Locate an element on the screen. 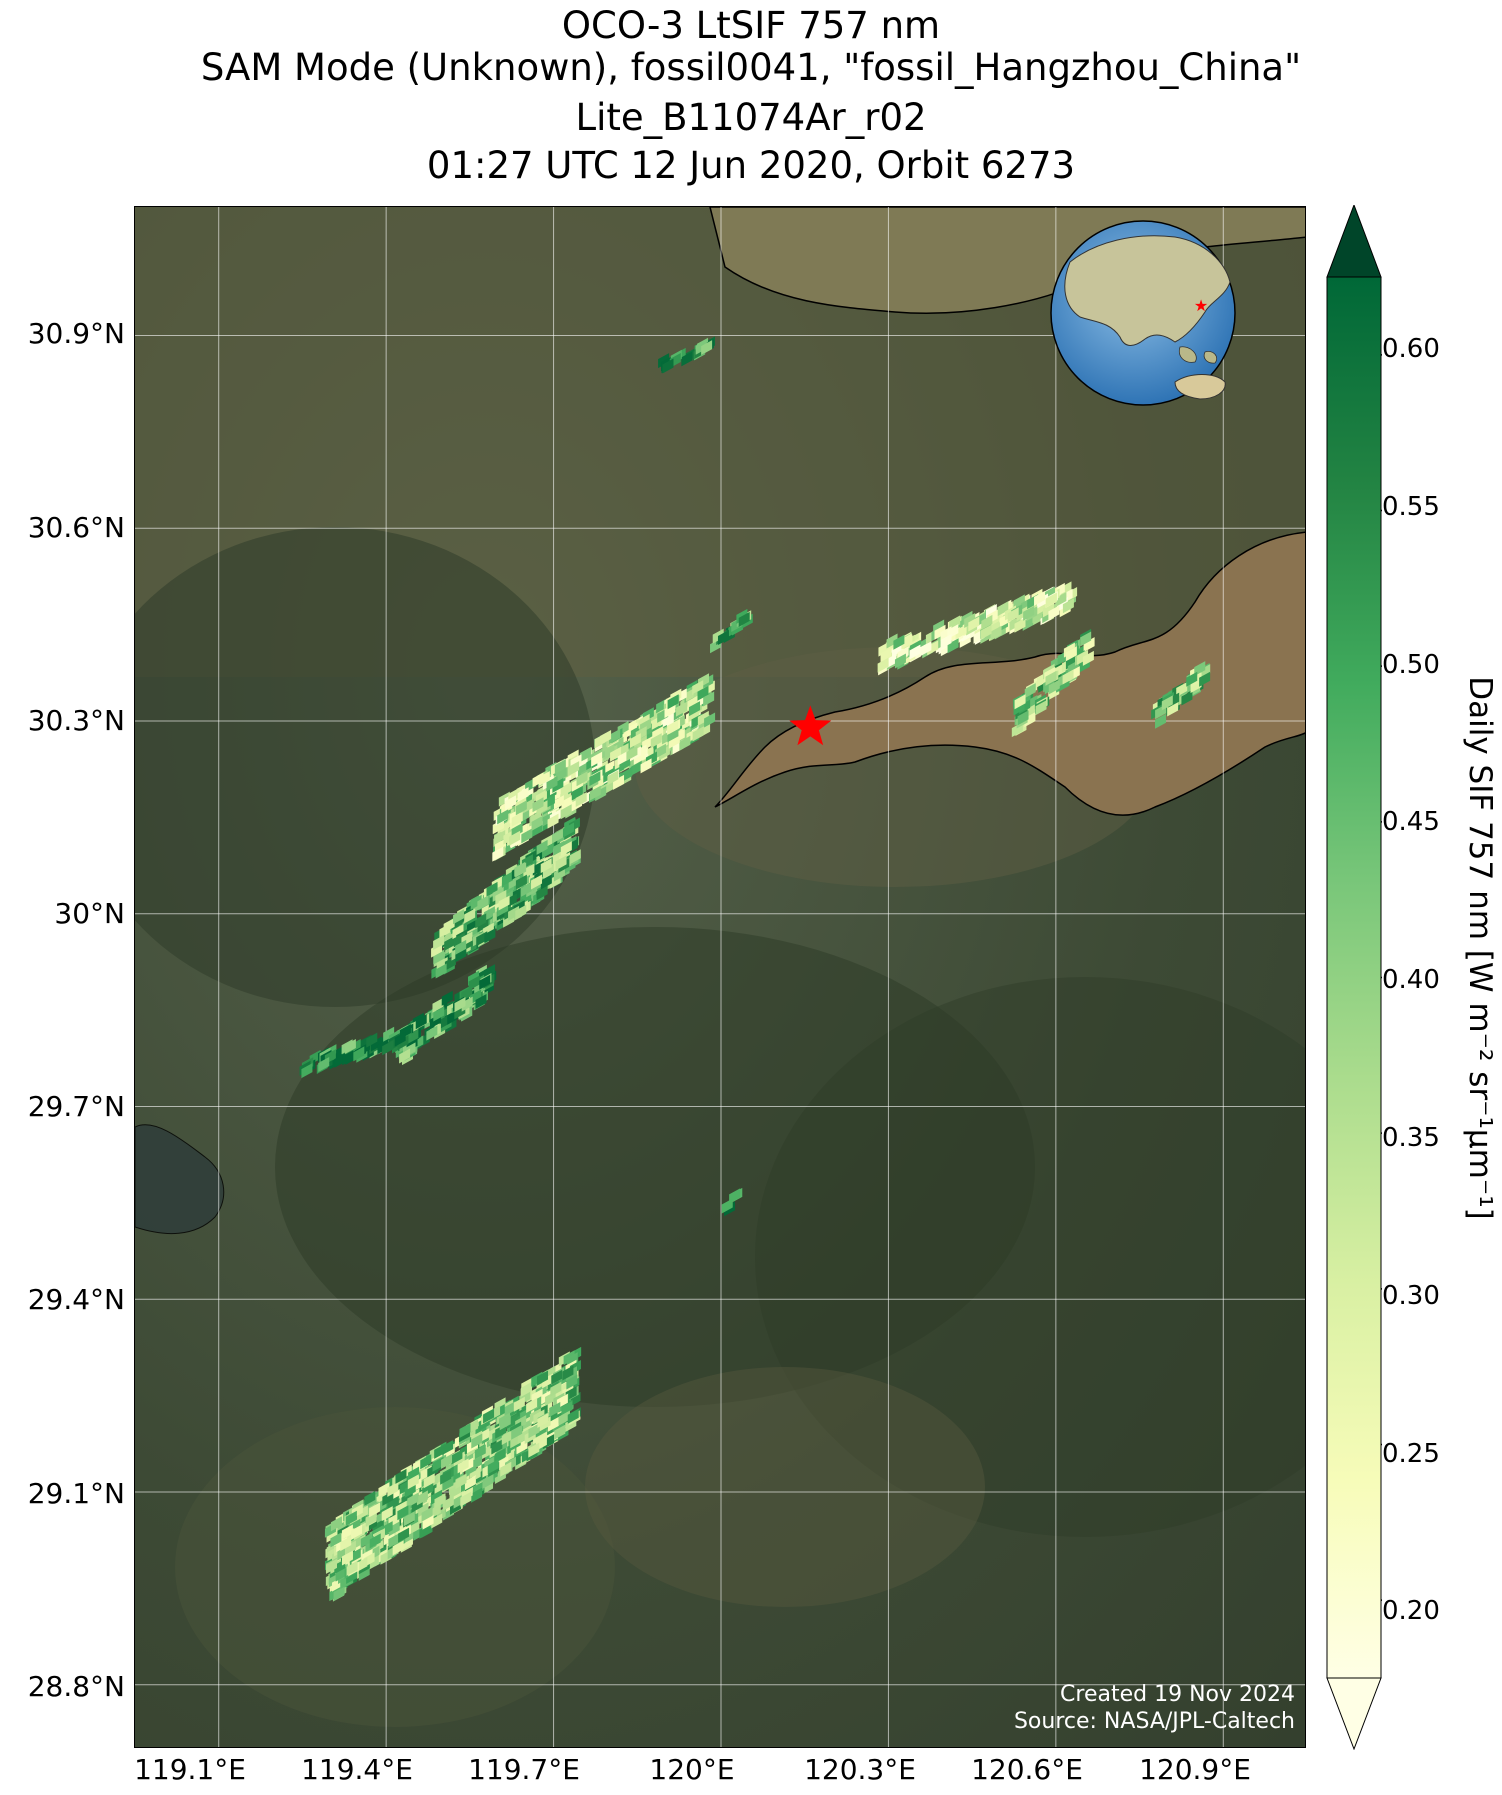 The height and width of the screenshot is (1795, 1502). inset-globe: ★ is located at coordinates (1143, 313).